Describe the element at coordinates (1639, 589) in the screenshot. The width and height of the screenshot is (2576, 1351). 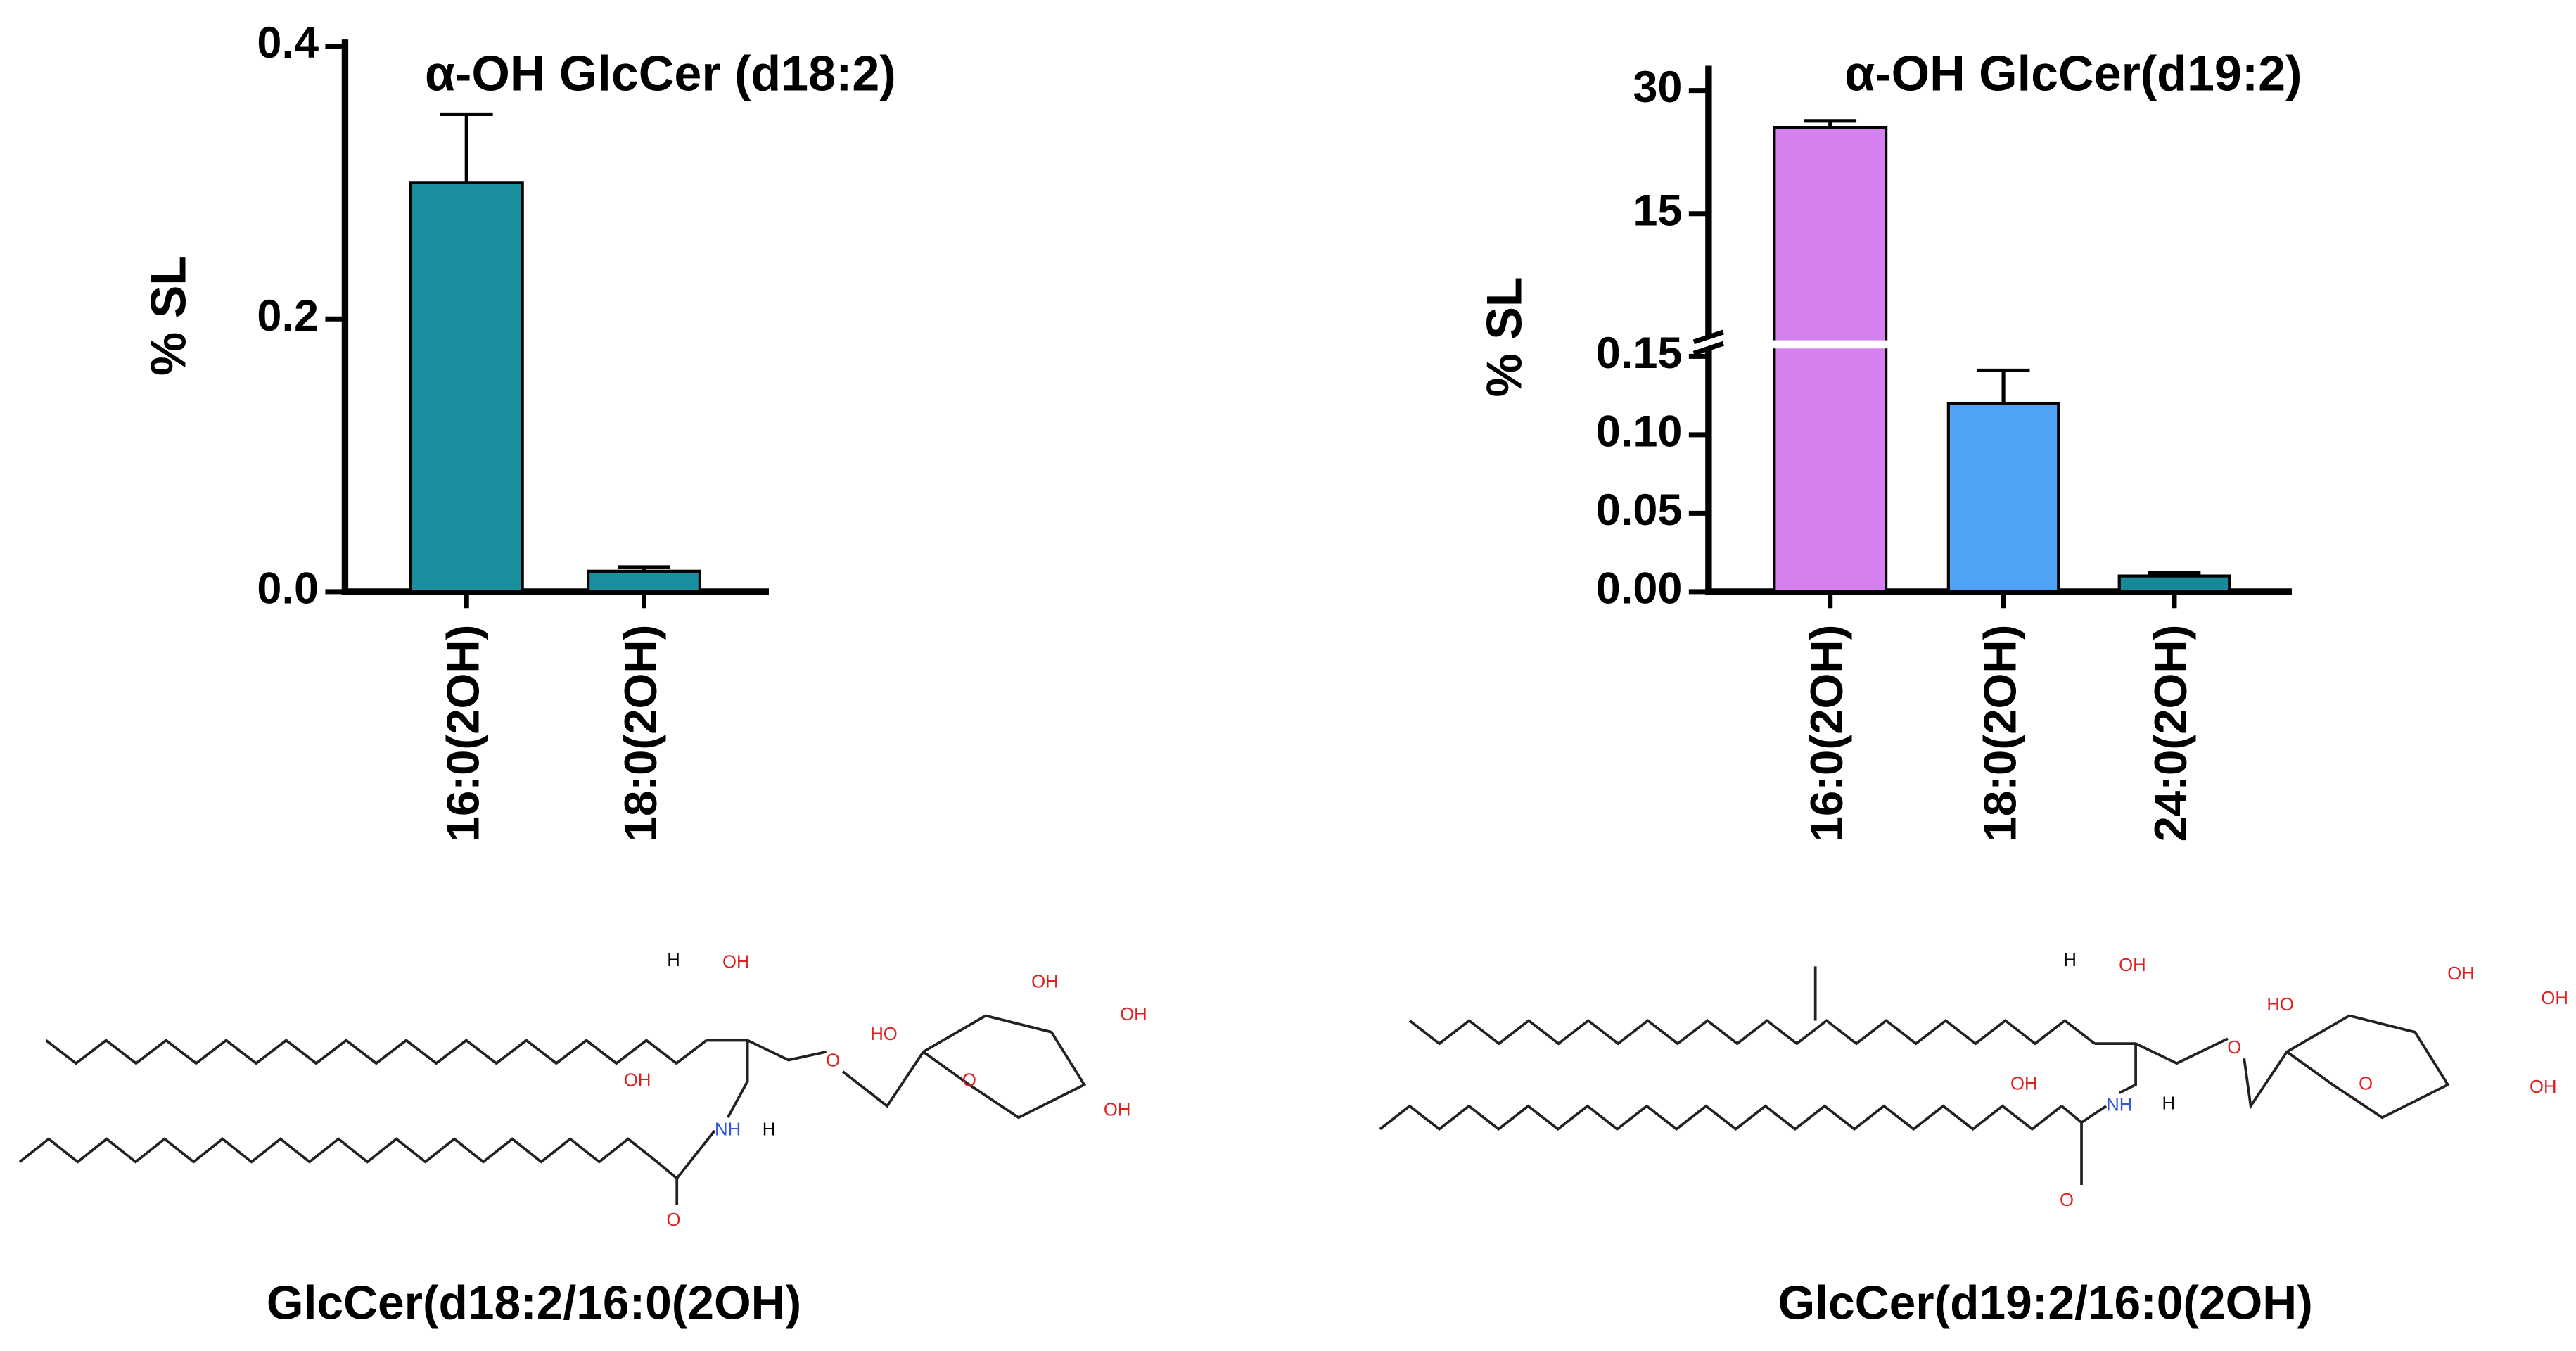
I see `y-tick-label: 0.00` at that location.